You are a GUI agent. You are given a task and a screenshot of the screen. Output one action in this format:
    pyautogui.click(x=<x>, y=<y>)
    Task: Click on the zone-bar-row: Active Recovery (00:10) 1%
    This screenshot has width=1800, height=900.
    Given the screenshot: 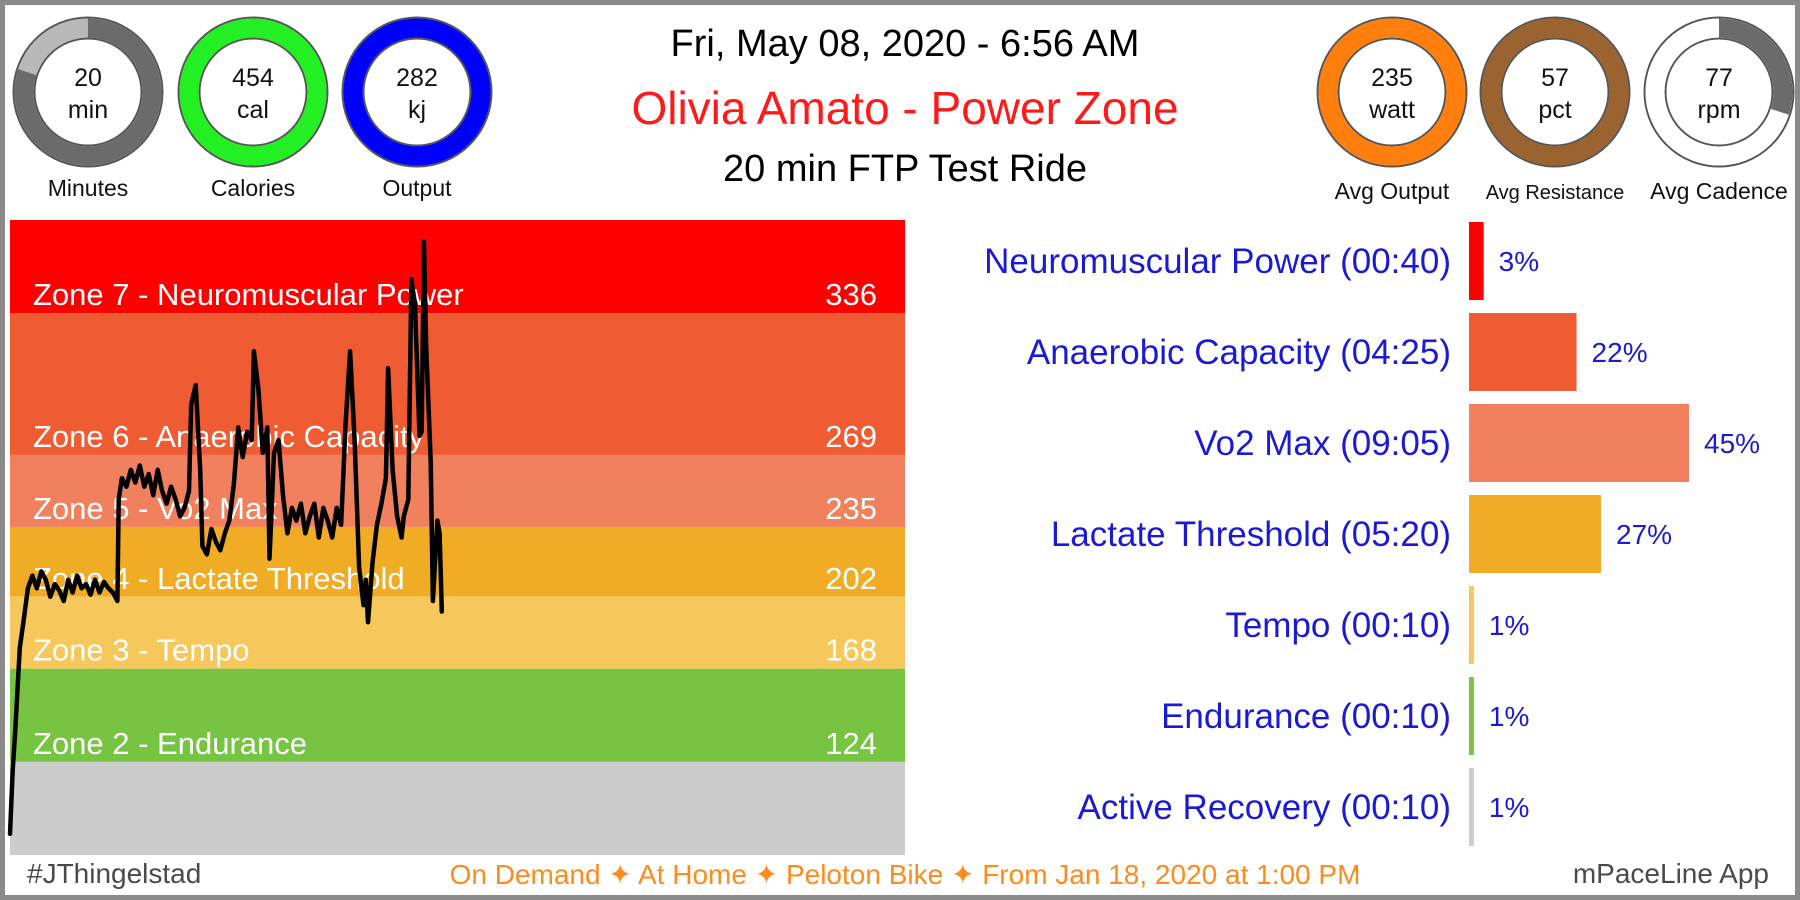 What is the action you would take?
    pyautogui.click(x=1303, y=807)
    